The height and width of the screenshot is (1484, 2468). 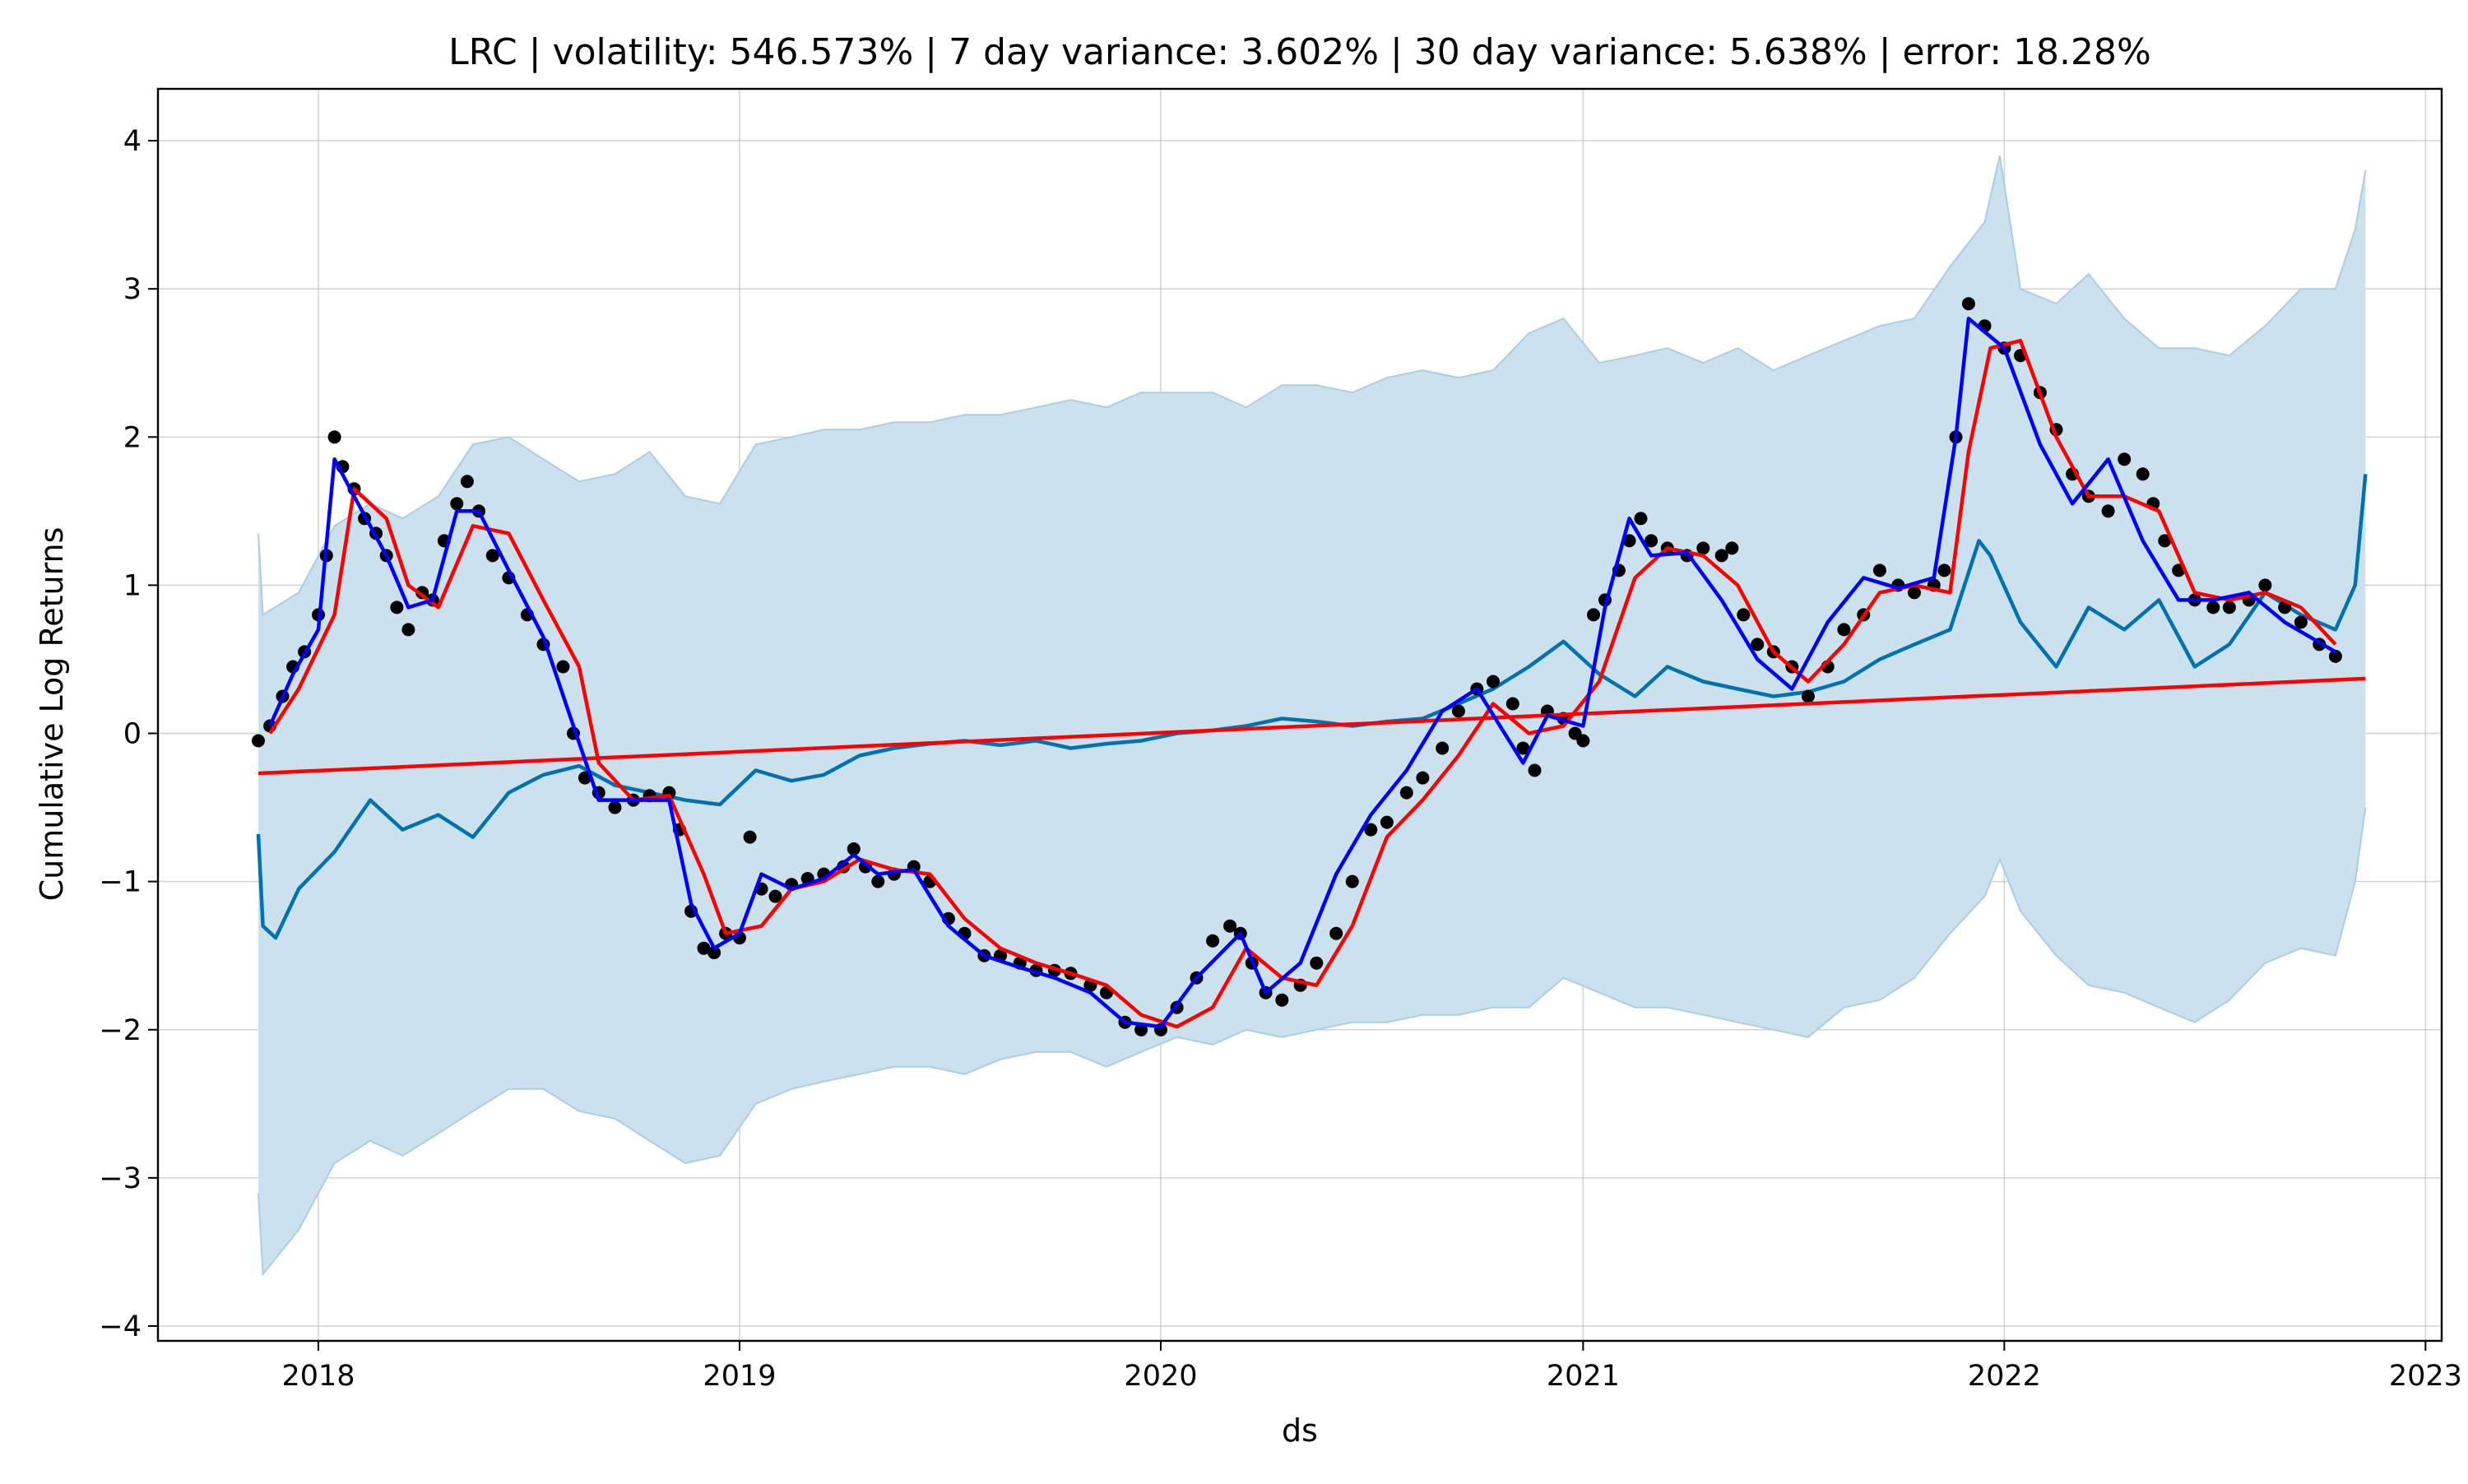 I want to click on y-tick-label: 0, so click(x=132, y=734).